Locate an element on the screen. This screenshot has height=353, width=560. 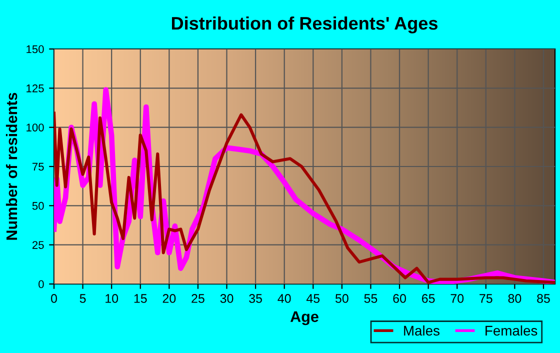
x-tick-label: 40 is located at coordinates (284, 298).